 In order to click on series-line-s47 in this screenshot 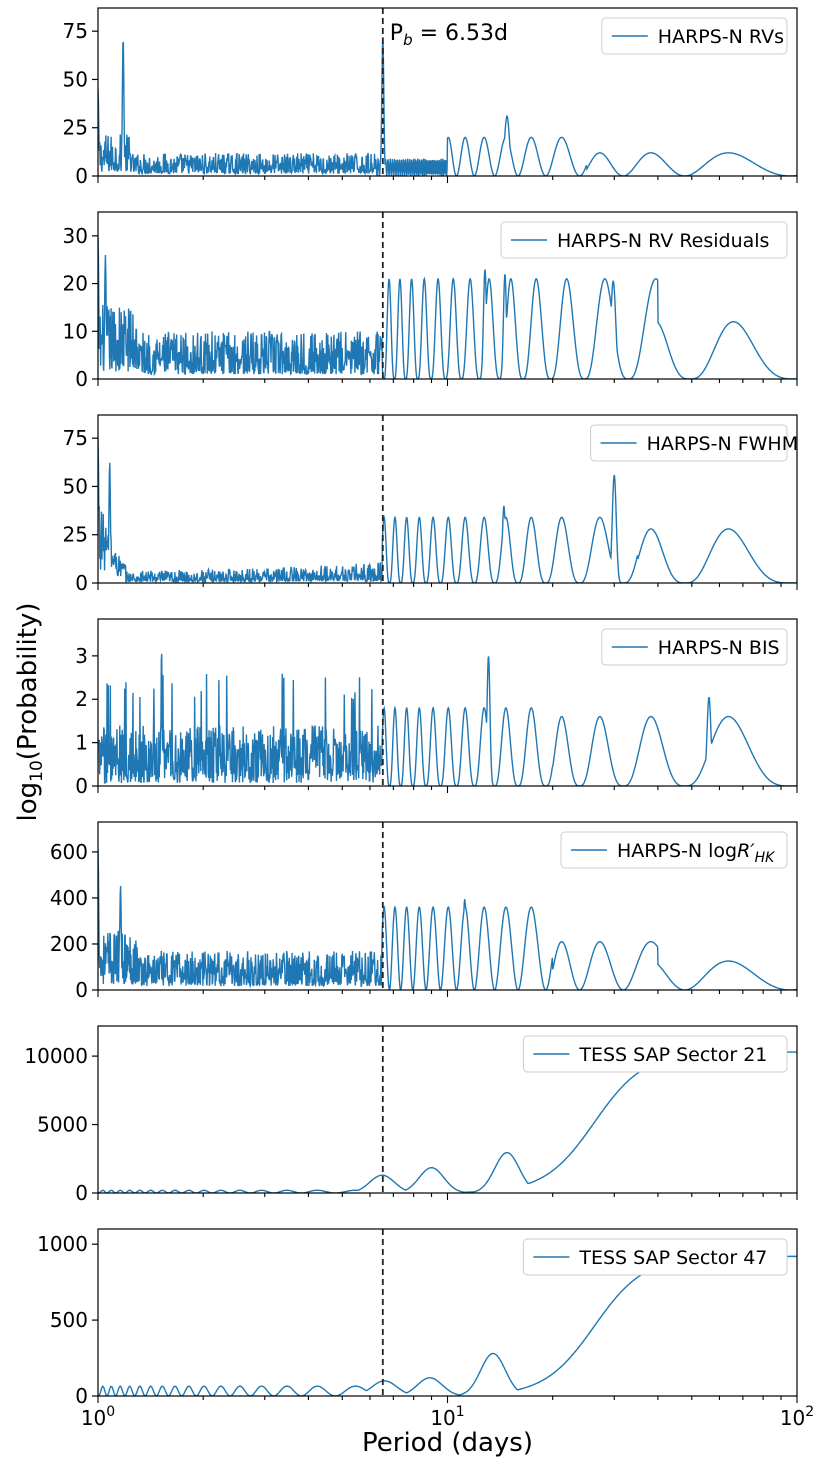, I will do `click(447, 1325)`.